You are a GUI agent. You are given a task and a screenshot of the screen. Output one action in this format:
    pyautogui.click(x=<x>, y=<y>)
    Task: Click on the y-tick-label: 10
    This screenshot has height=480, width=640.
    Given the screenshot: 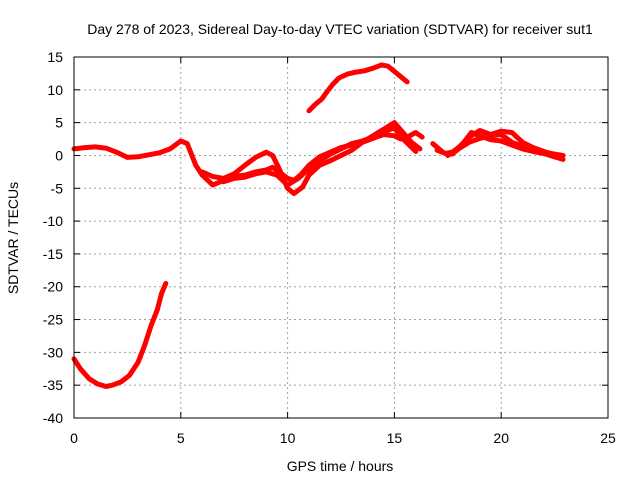 What is the action you would take?
    pyautogui.click(x=55, y=90)
    